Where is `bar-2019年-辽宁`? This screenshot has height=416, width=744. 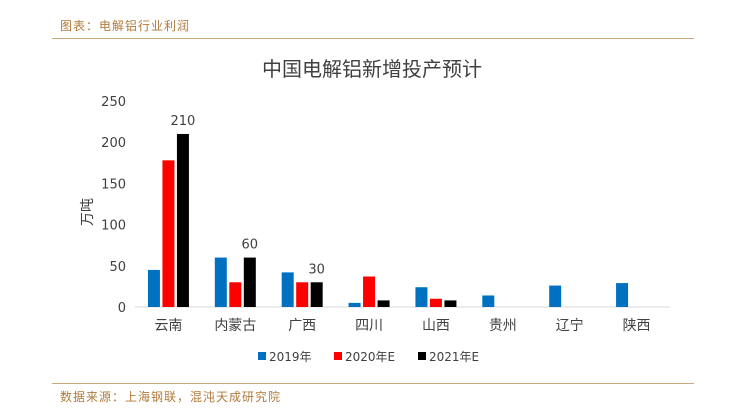 bar-2019年-辽宁 is located at coordinates (555, 296).